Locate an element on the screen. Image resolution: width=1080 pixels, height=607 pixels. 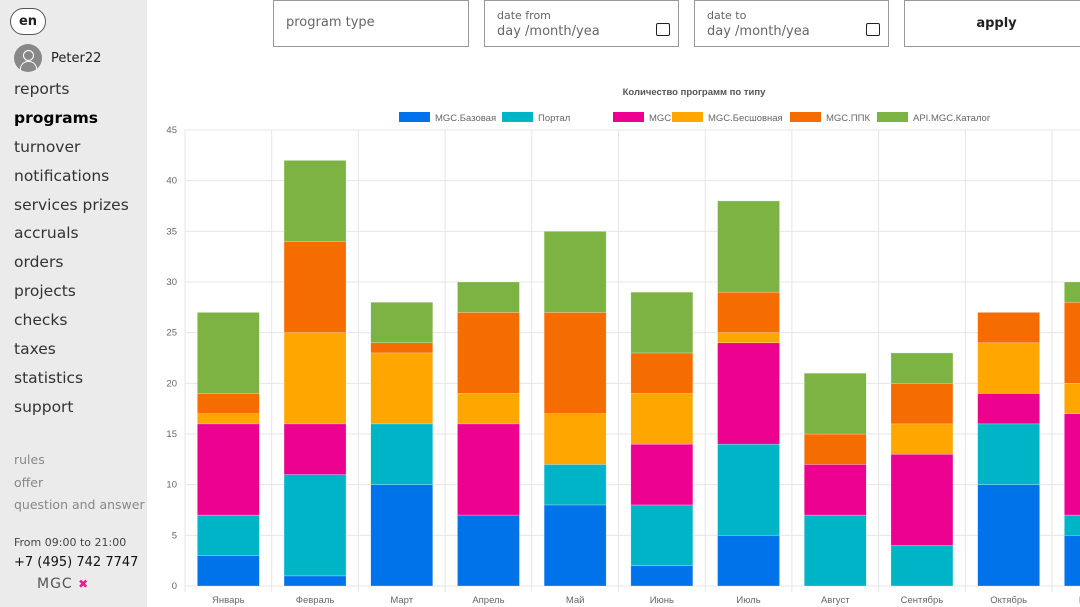
user-profile: Peter22 is located at coordinates (57, 58).